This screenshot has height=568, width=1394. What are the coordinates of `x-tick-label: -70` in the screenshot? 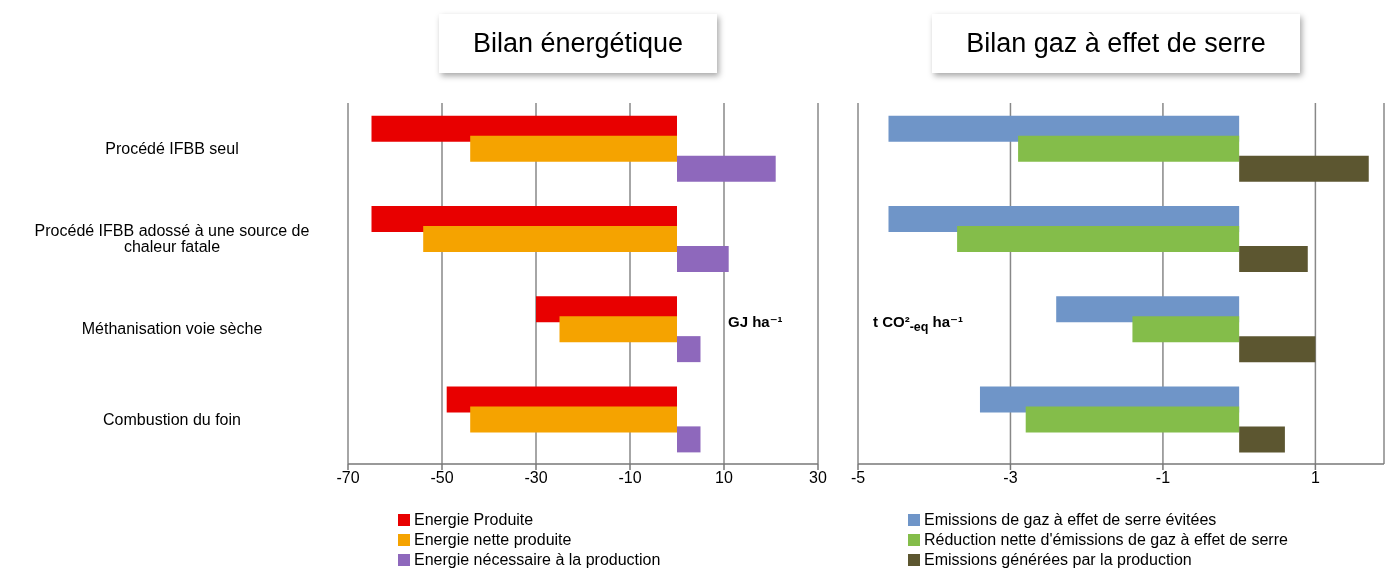 It's located at (348, 478).